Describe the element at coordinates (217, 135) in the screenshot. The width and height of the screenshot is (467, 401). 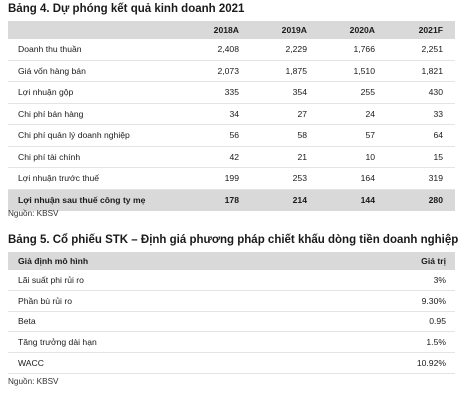
I see `cell-value: 56` at that location.